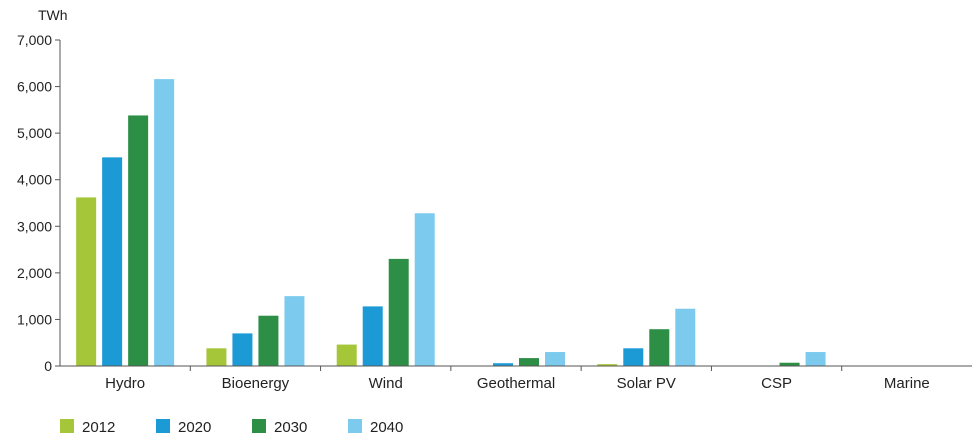 The image size is (980, 440). What do you see at coordinates (907, 383) in the screenshot?
I see `x-tick-label: Marine` at bounding box center [907, 383].